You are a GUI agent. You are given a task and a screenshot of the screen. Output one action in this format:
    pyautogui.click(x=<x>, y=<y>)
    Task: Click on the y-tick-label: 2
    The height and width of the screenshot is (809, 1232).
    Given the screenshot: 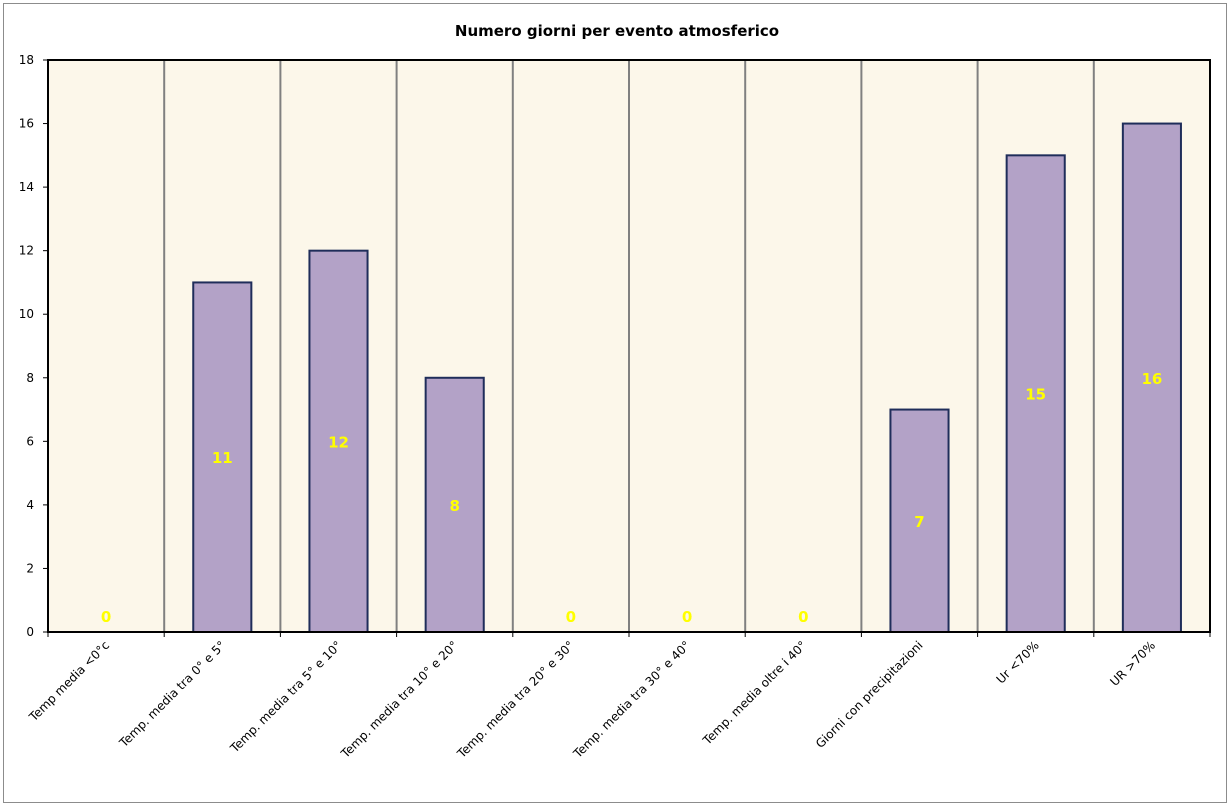 What is the action you would take?
    pyautogui.click(x=30, y=568)
    